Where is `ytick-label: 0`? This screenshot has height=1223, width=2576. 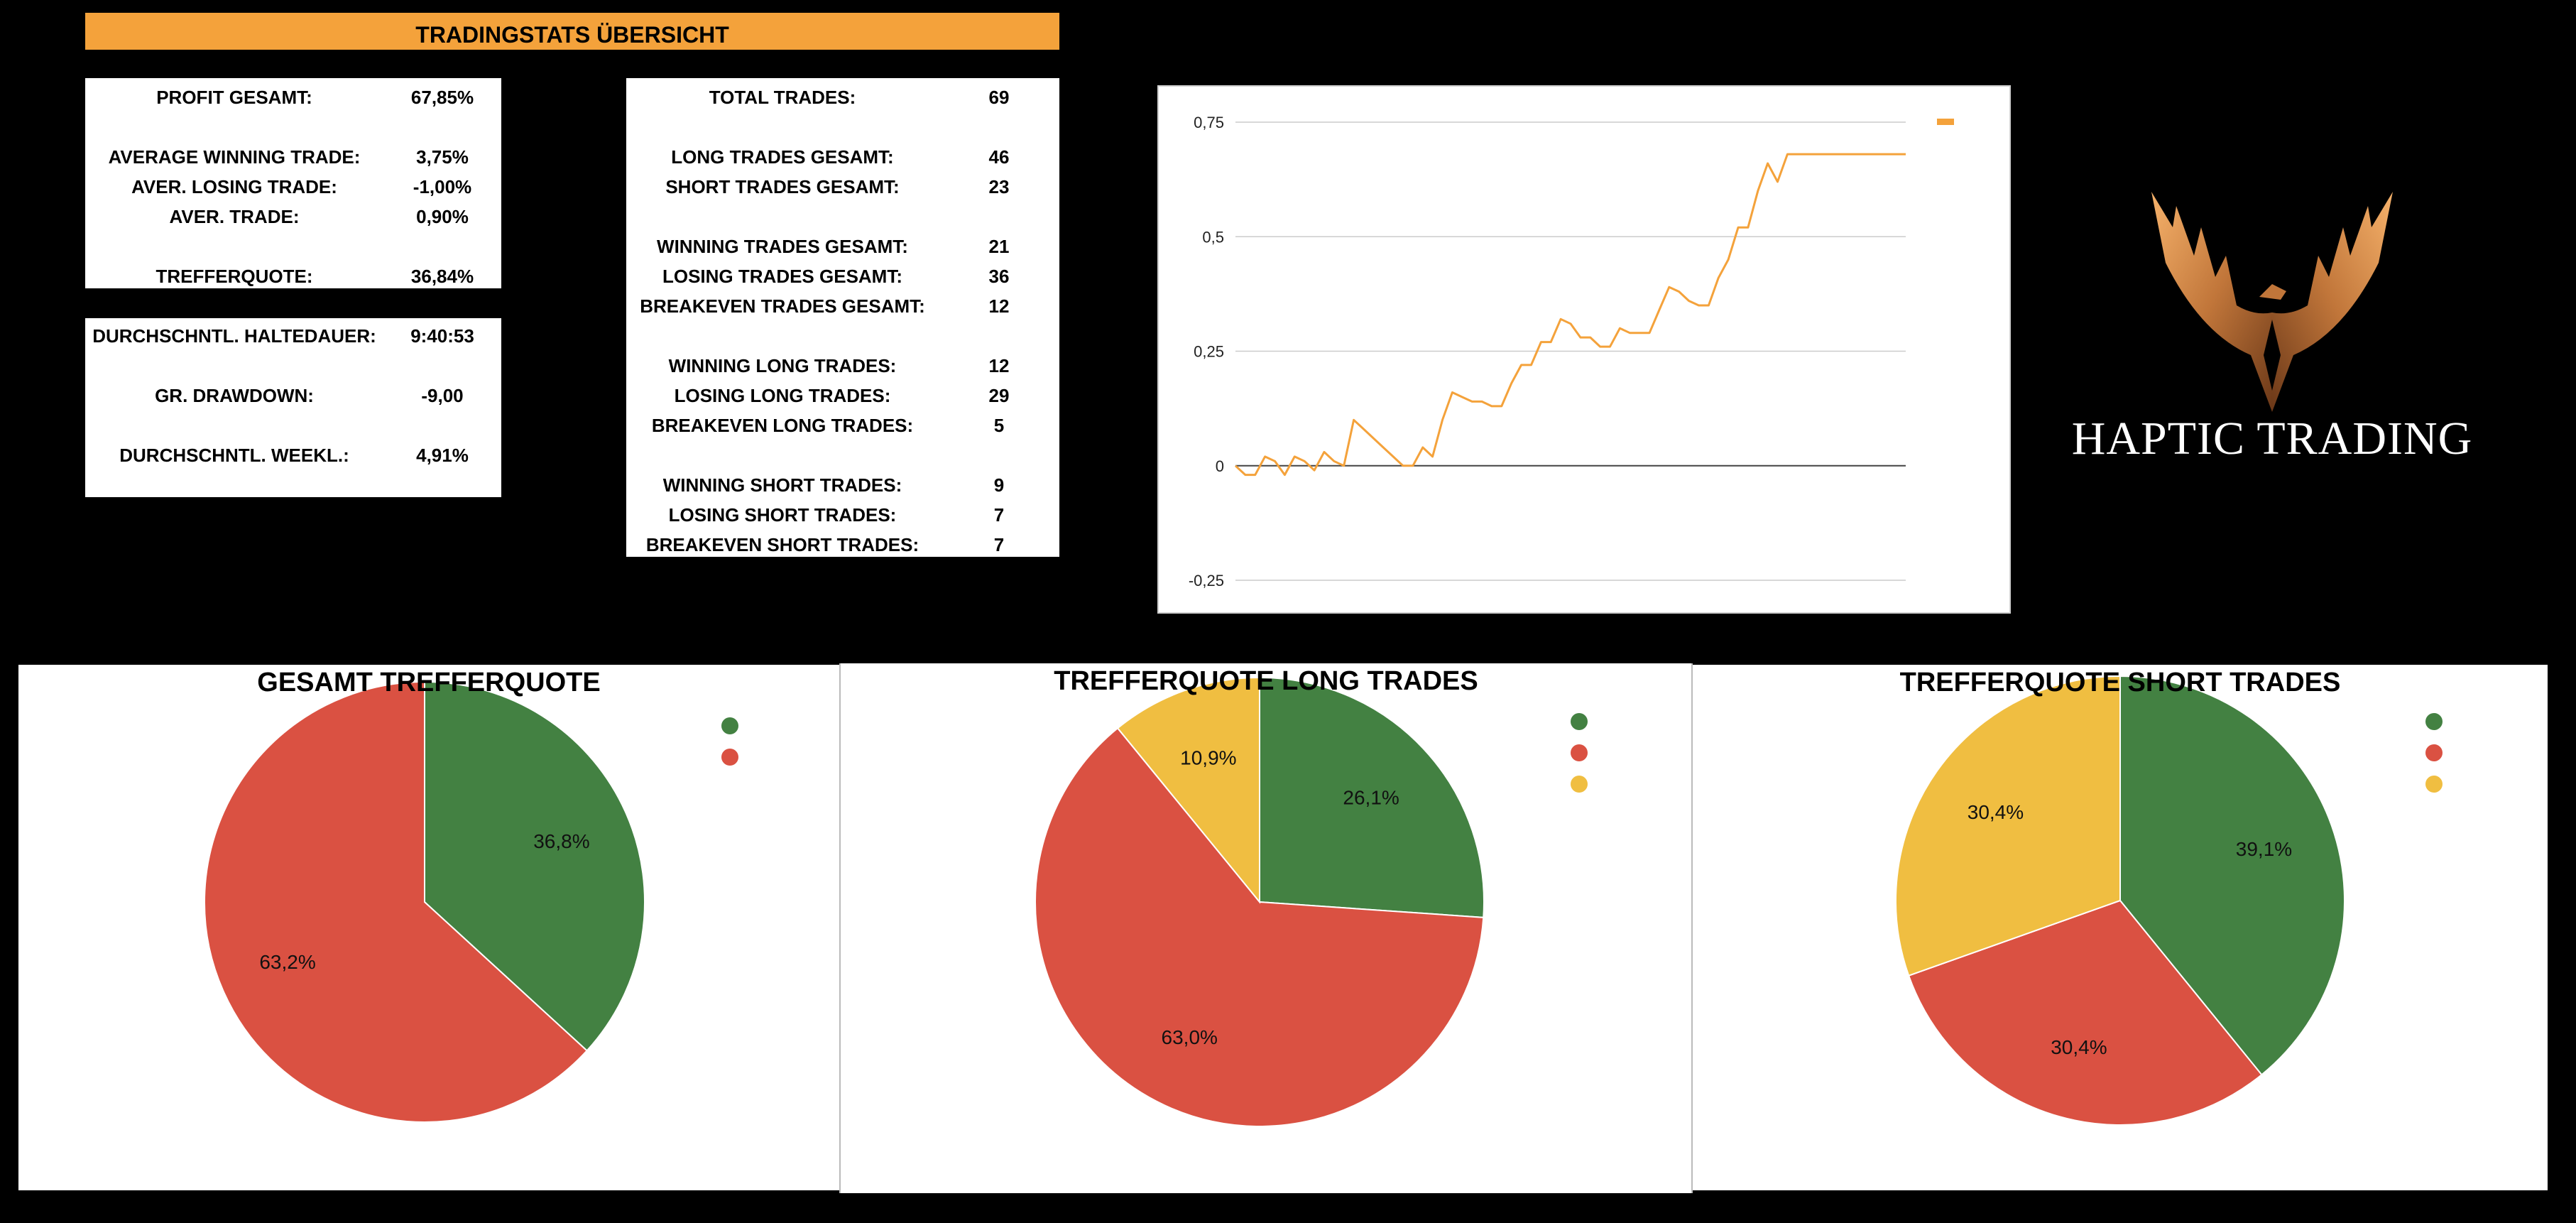 ytick-label: 0 is located at coordinates (1220, 466).